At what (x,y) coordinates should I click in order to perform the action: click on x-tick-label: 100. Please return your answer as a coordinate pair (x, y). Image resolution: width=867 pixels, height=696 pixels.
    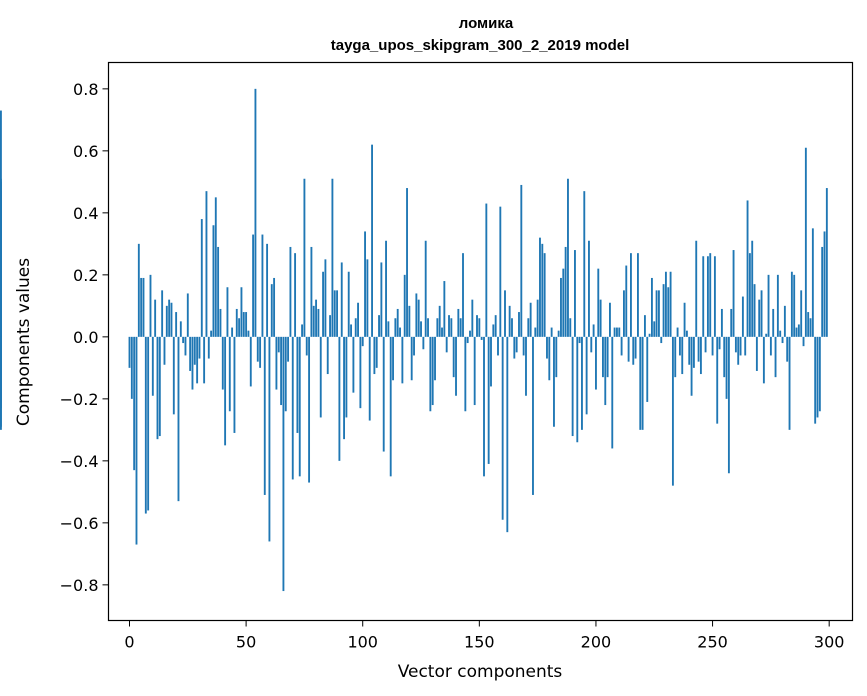
    Looking at the image, I should click on (362, 642).